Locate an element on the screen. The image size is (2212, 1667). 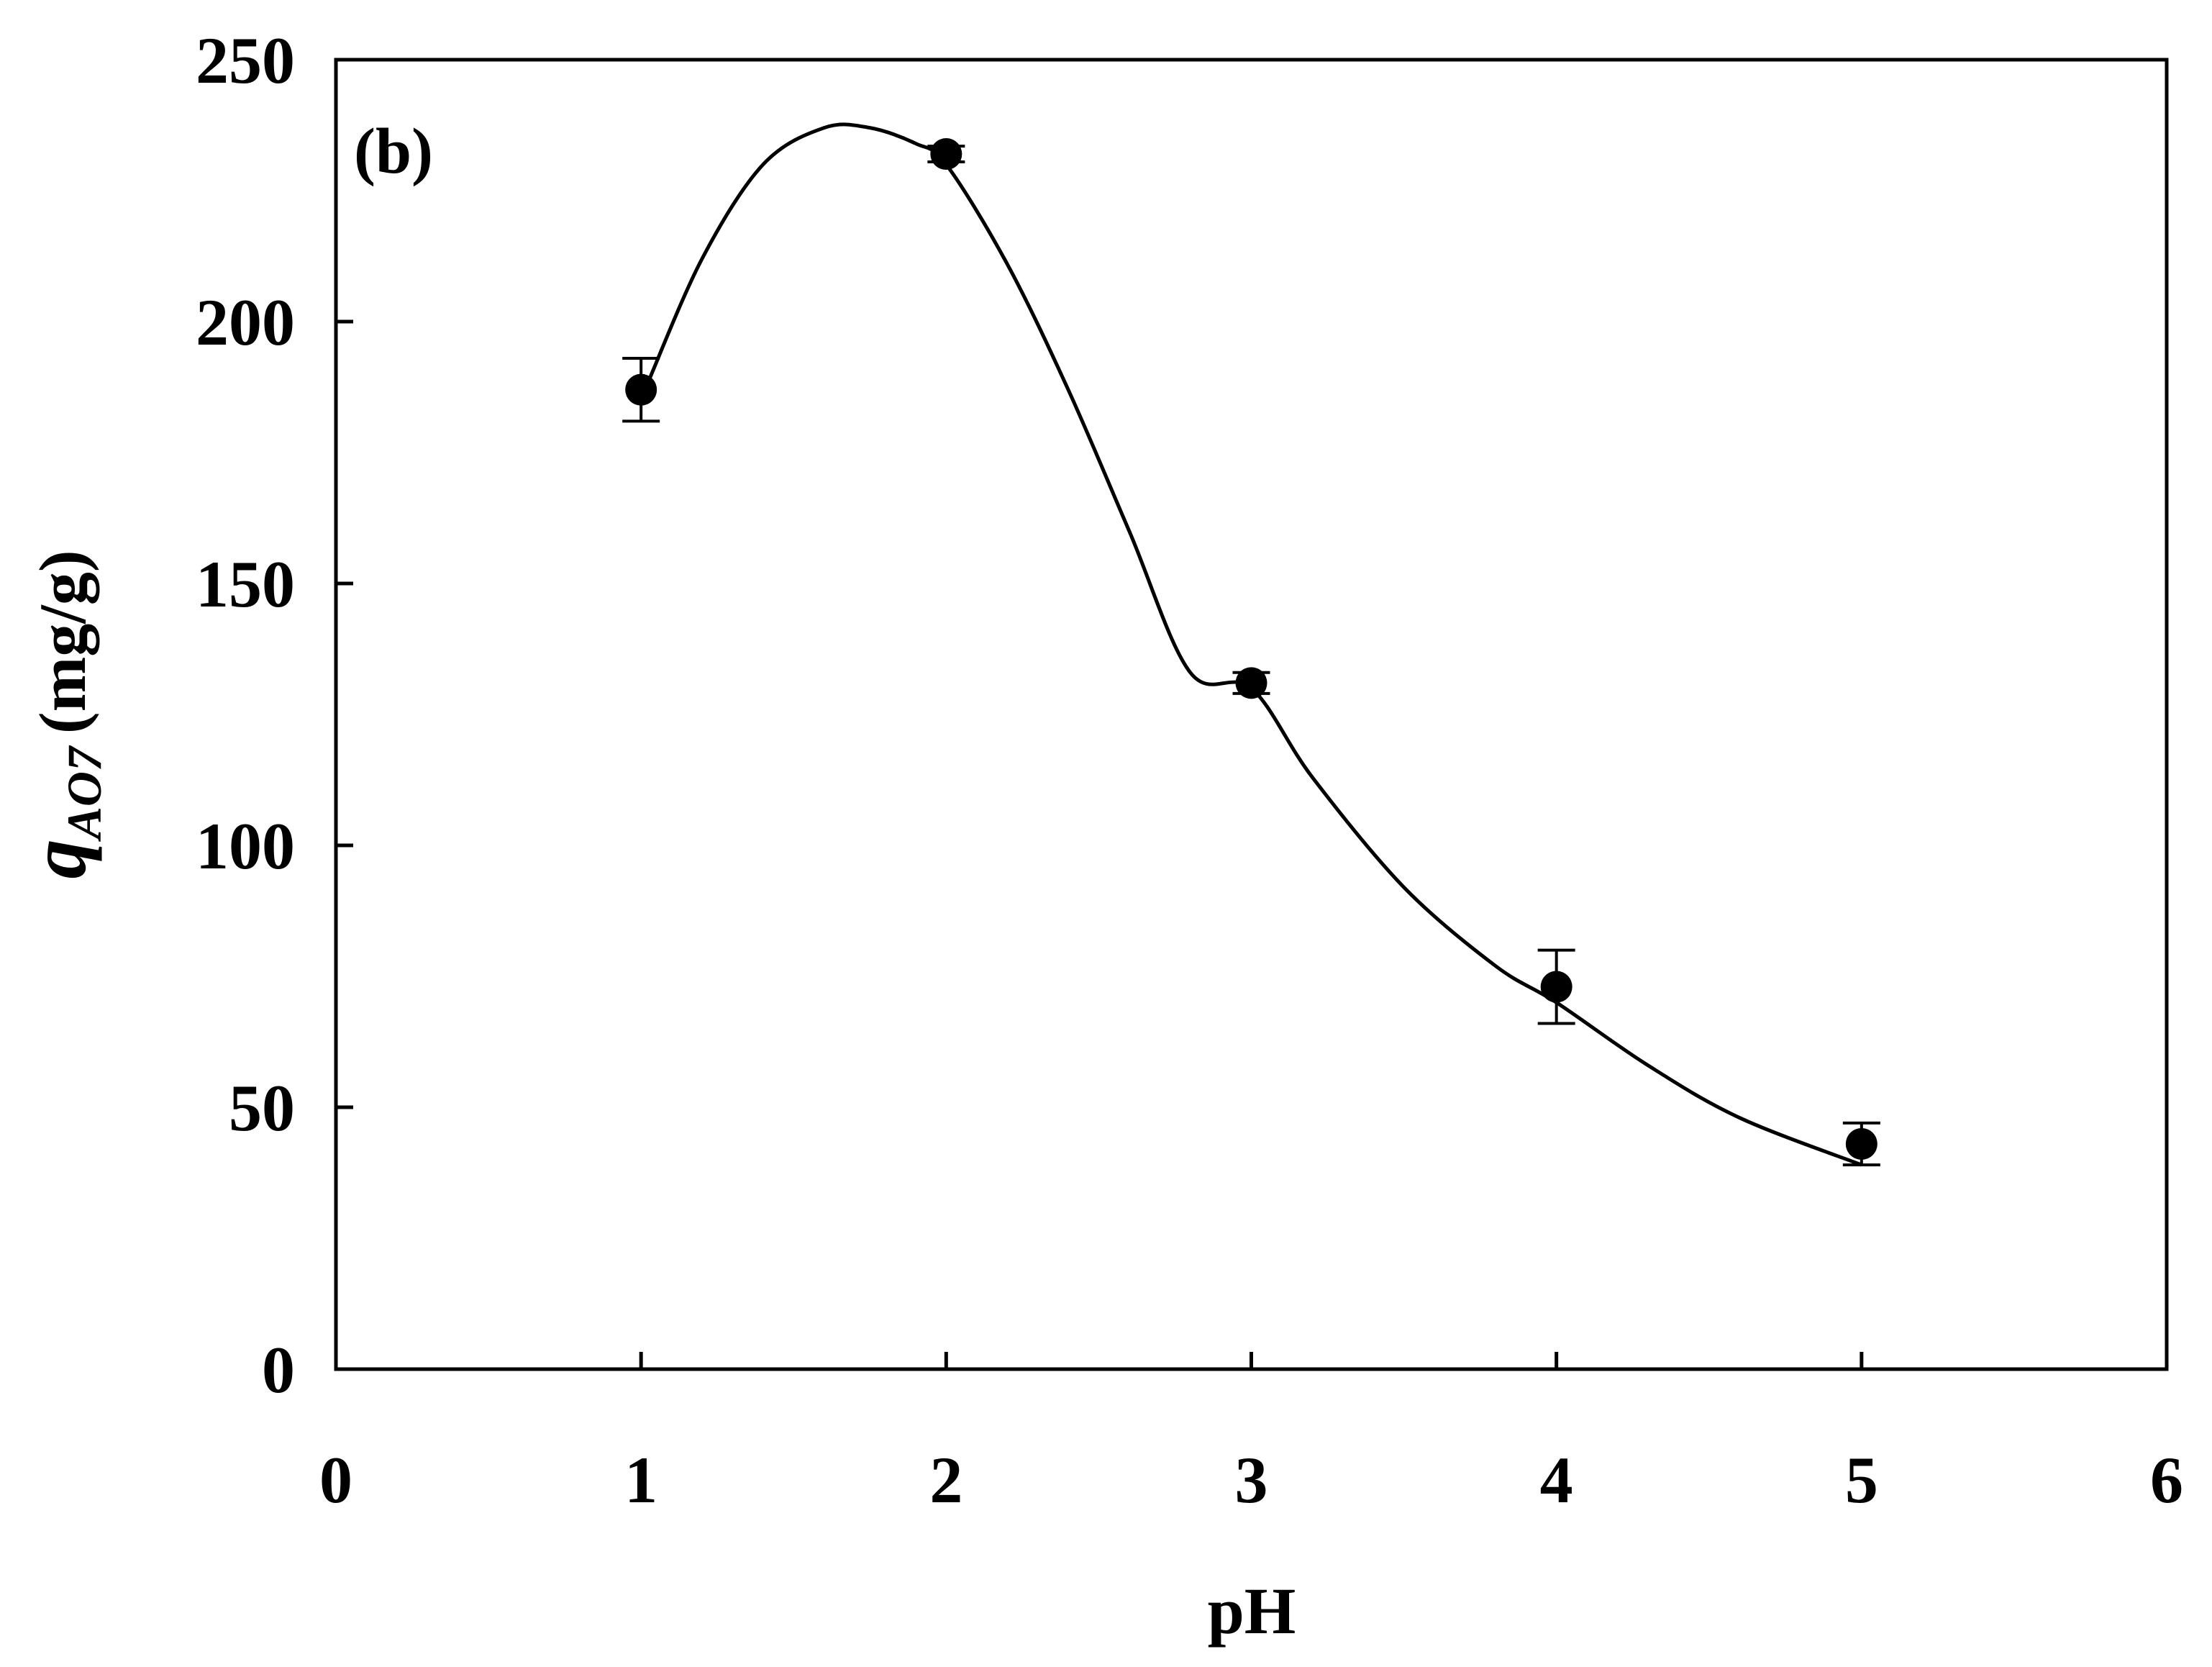
y-axis-symbol: q is located at coordinates (58, 858).